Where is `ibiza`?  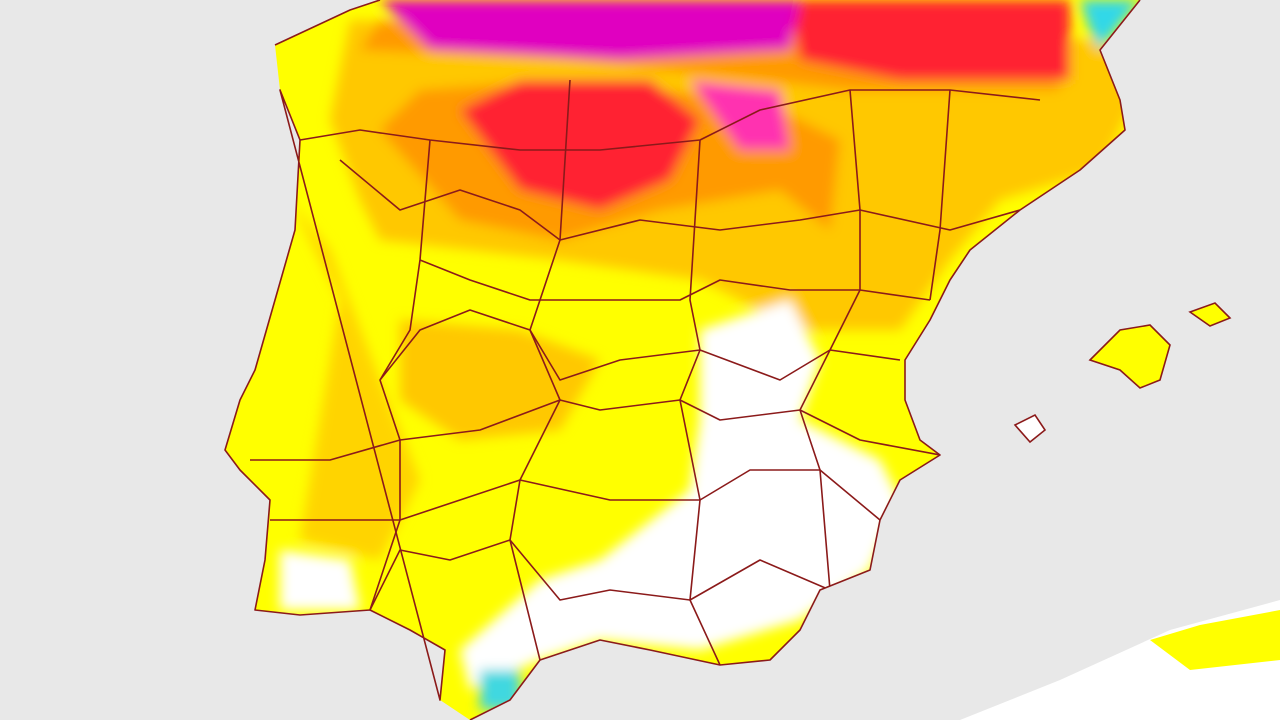 ibiza is located at coordinates (1030, 428).